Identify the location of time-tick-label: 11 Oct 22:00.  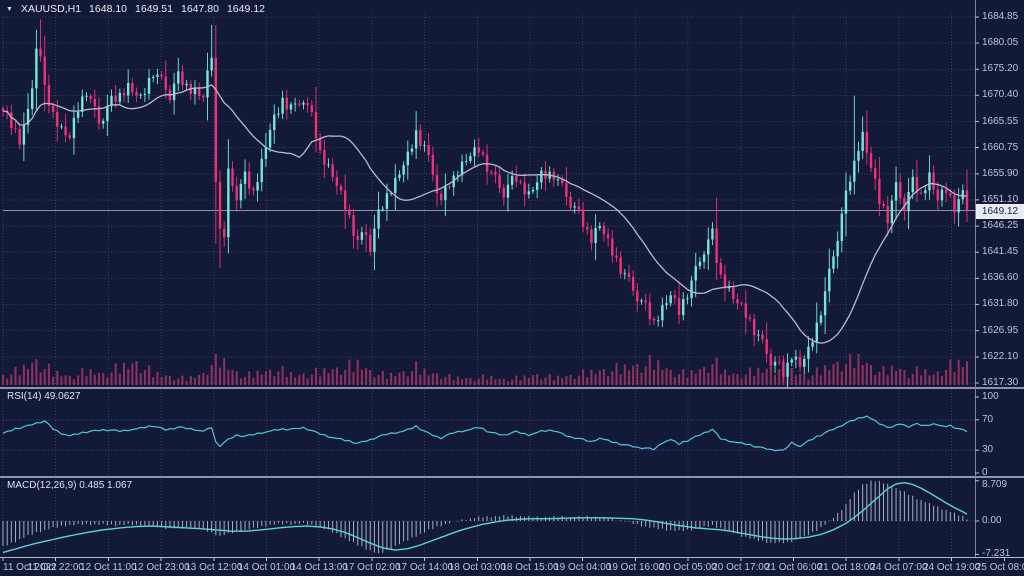
(55, 567).